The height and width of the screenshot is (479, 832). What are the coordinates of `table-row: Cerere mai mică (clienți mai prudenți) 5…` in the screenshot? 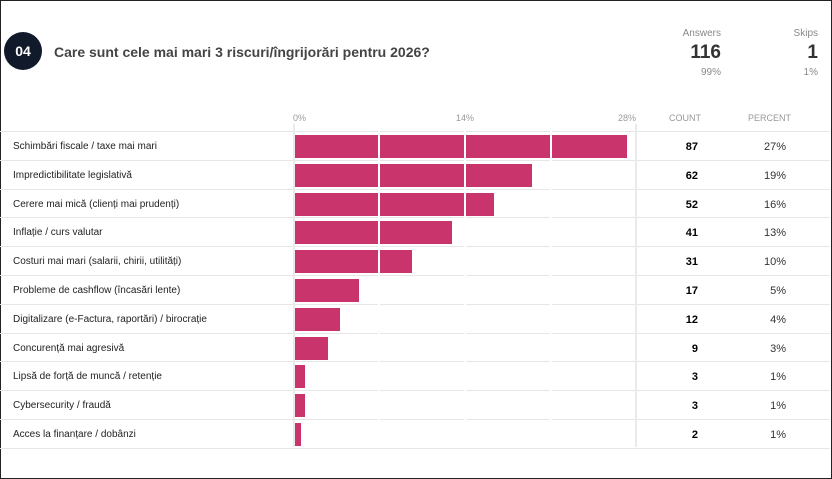 It's located at (415, 203).